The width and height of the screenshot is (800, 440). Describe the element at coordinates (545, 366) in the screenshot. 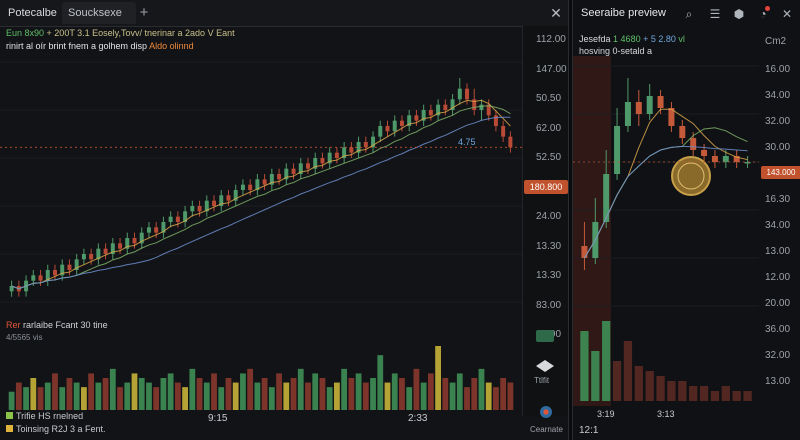

I see `diamond-icon` at that location.